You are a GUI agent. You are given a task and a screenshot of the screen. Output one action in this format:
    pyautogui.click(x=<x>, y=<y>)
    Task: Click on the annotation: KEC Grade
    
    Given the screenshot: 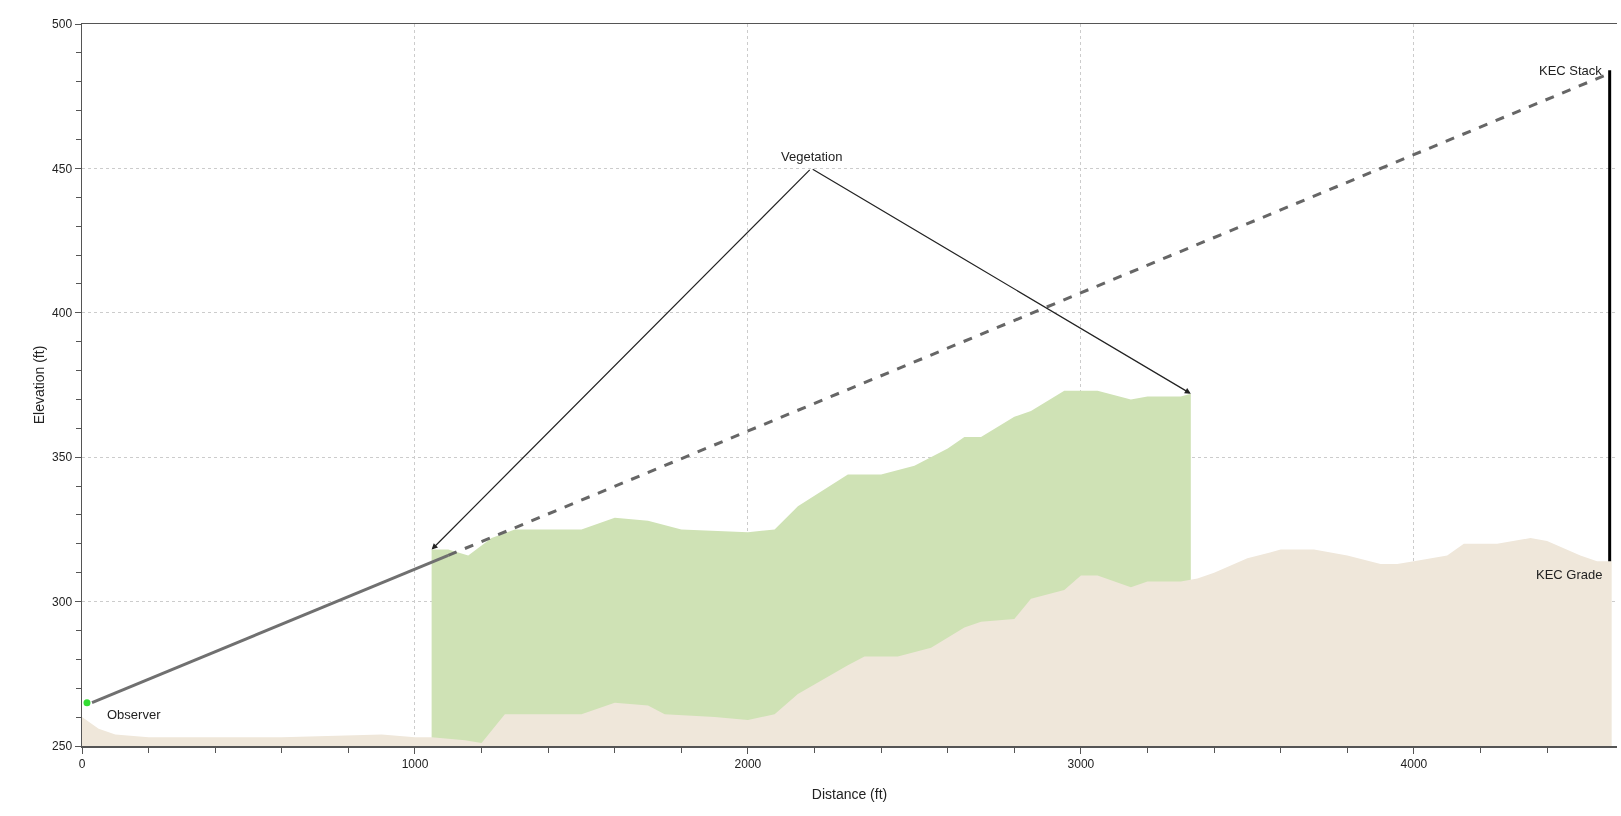 What is the action you would take?
    pyautogui.click(x=1569, y=574)
    